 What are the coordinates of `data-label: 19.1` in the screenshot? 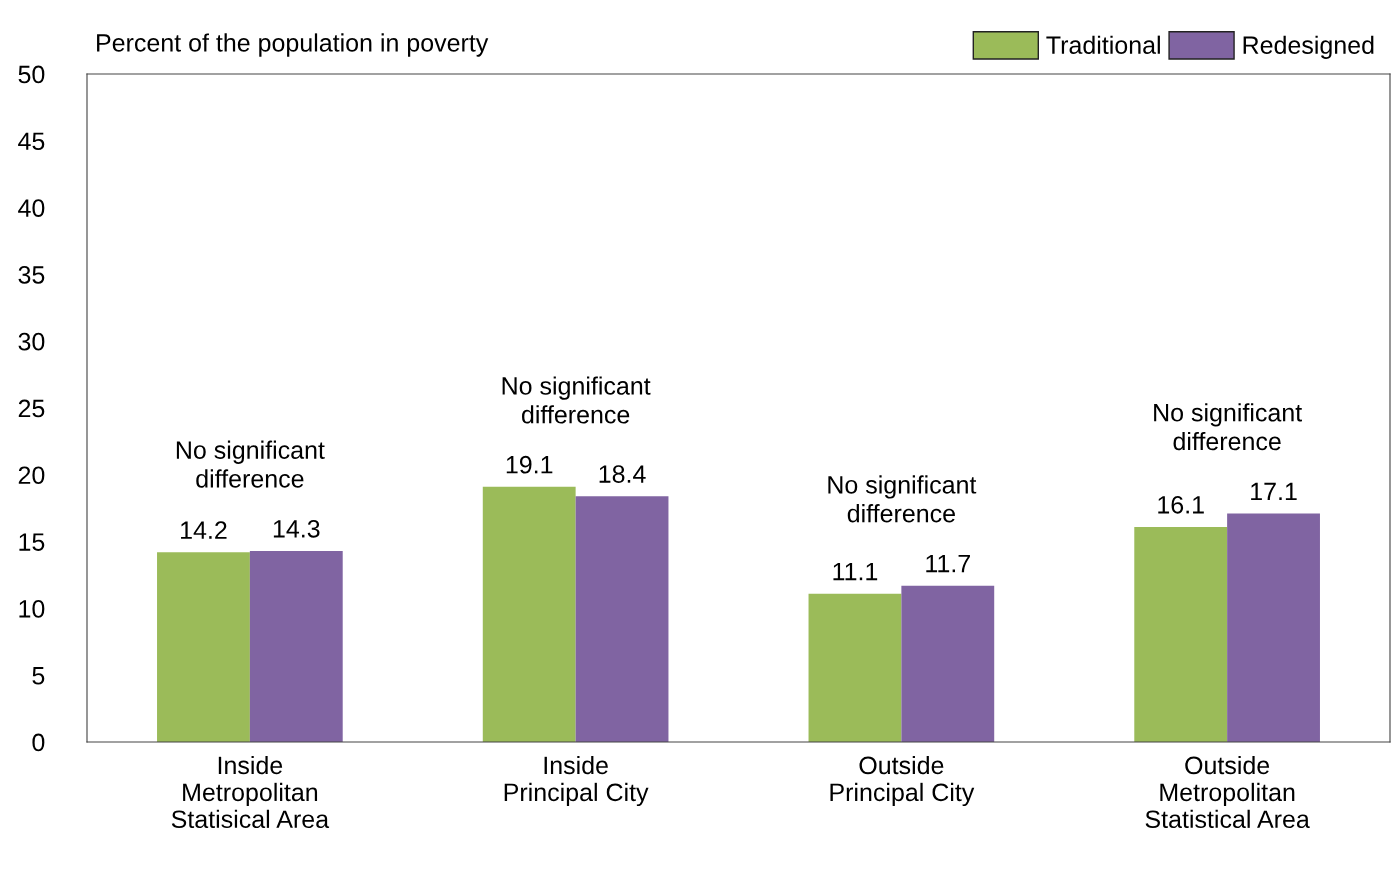 It's located at (529, 464).